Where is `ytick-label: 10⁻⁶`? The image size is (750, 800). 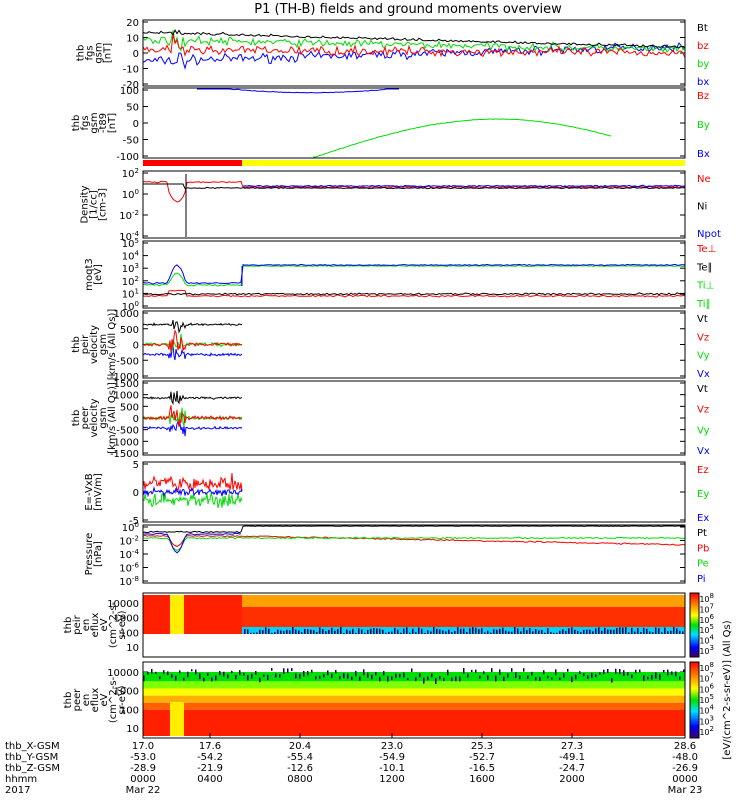
ytick-label: 10⁻⁶ is located at coordinates (129, 568).